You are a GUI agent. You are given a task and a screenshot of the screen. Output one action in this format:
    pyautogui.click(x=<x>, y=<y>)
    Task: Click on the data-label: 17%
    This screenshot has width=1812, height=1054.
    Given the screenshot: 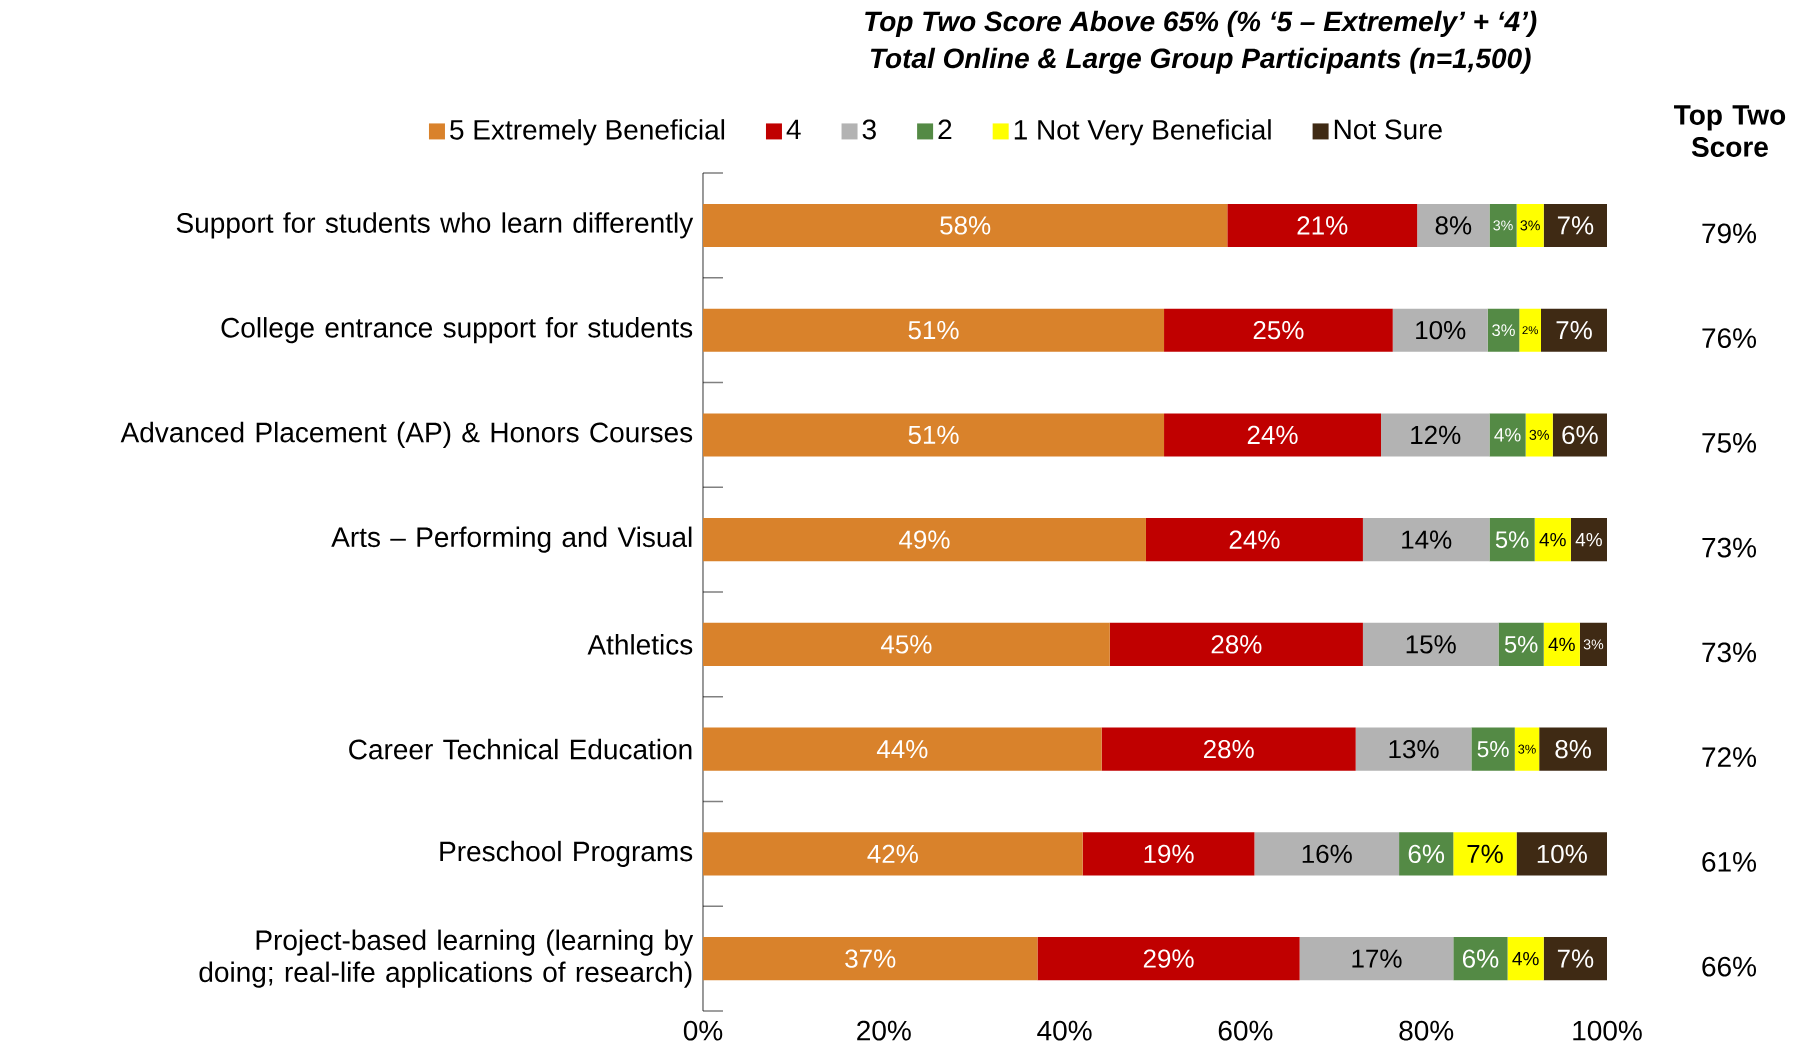 What is the action you would take?
    pyautogui.click(x=1377, y=958)
    